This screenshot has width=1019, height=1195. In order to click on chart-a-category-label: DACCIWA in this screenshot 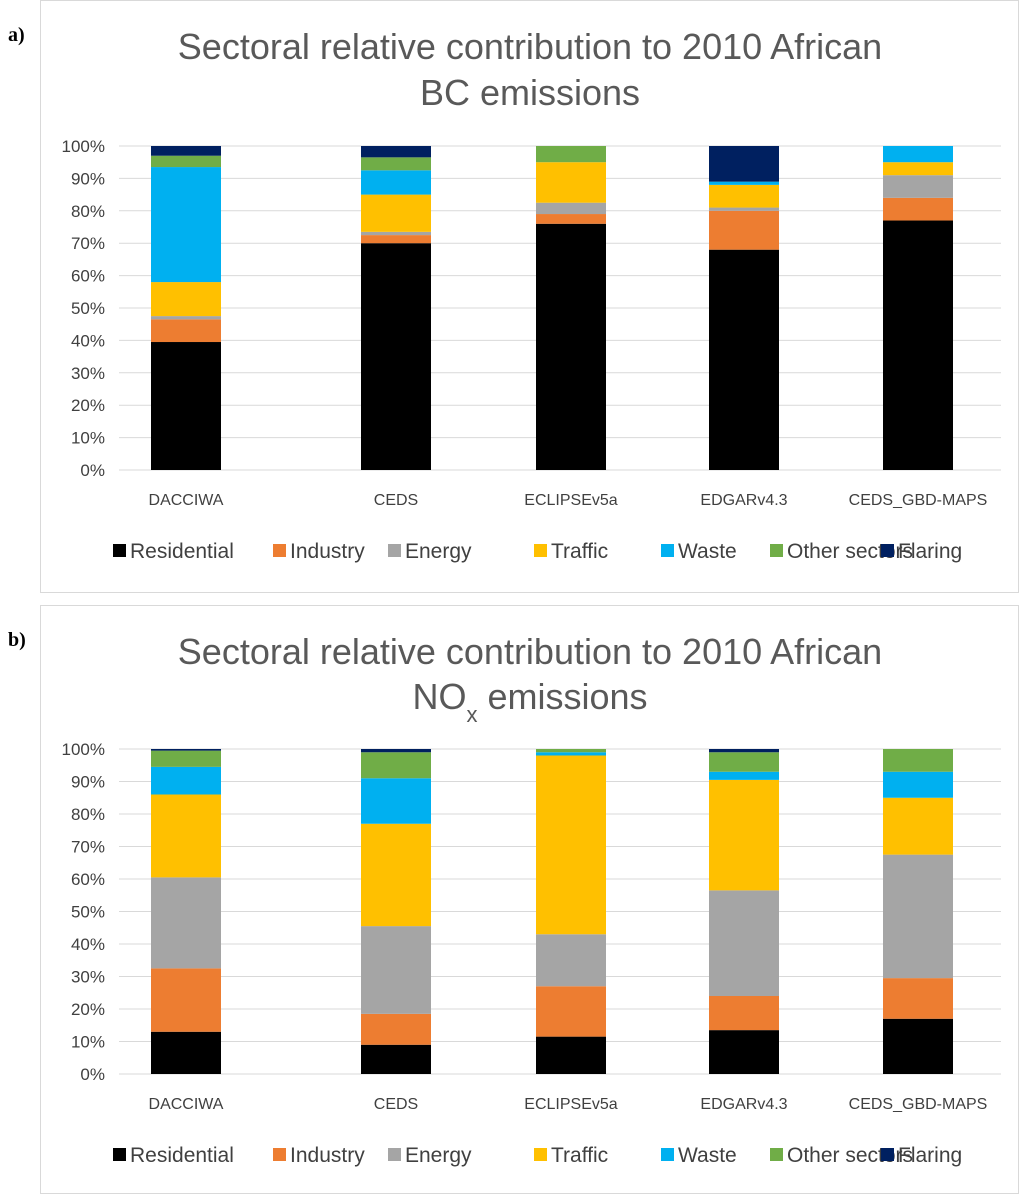, I will do `click(186, 500)`.